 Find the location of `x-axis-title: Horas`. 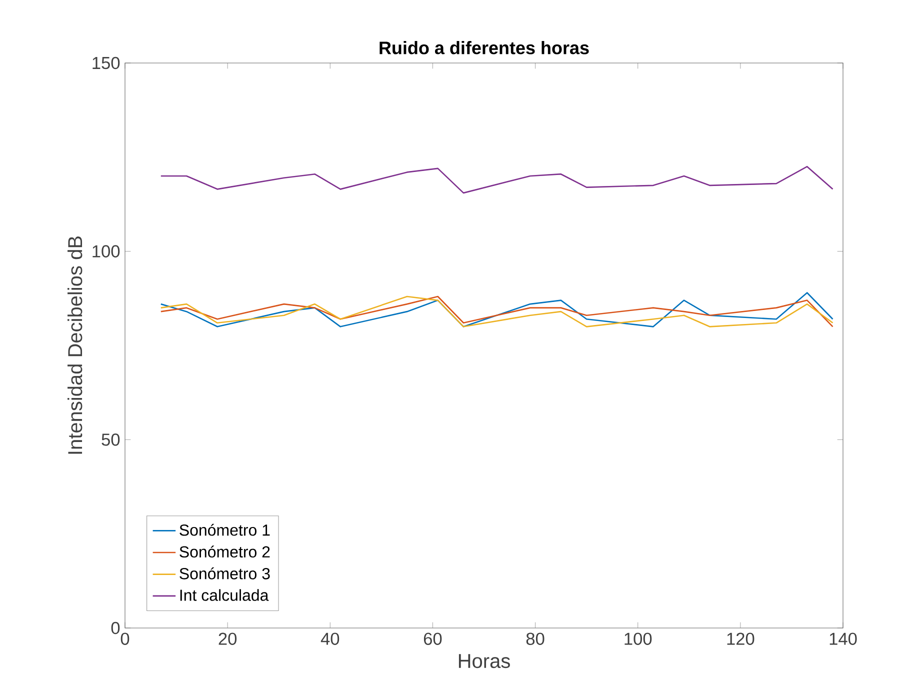

x-axis-title: Horas is located at coordinates (484, 661).